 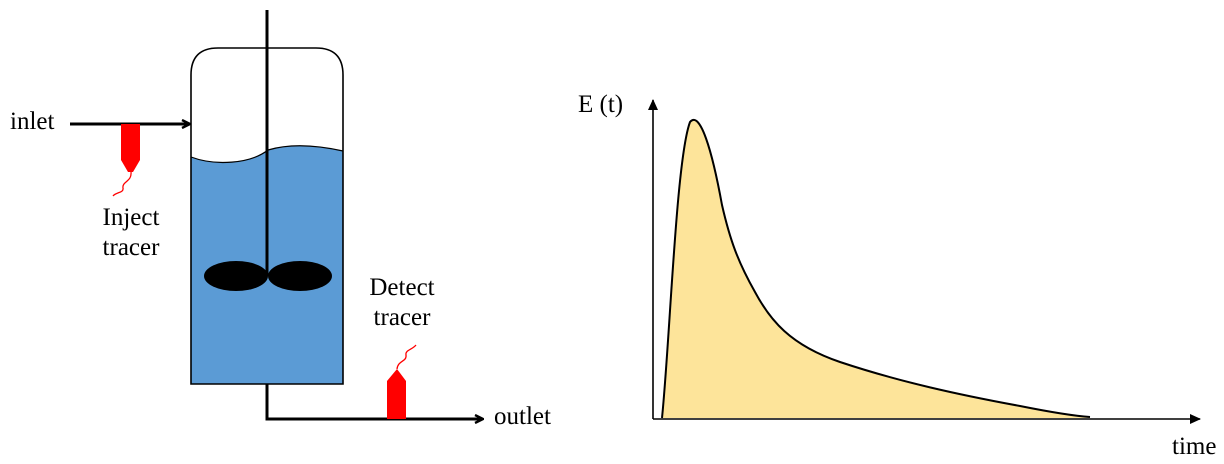 I want to click on inject-tracer-label: Inject tracer, so click(x=131, y=233).